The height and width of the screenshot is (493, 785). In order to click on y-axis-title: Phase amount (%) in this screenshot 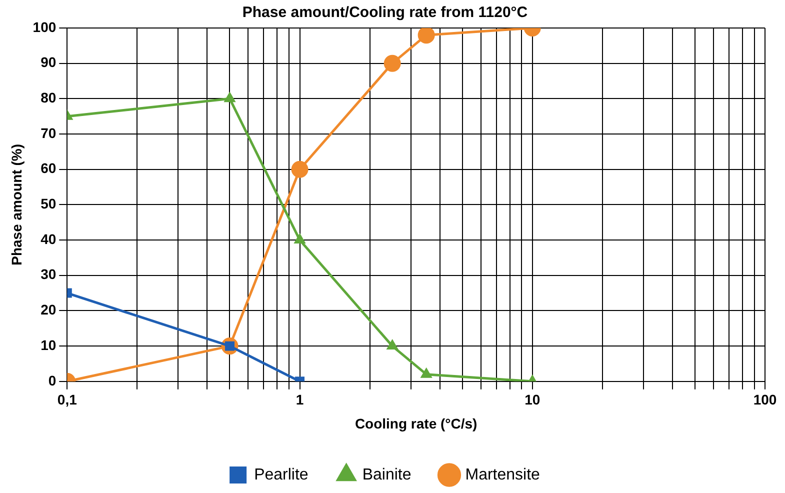, I will do `click(16, 205)`.